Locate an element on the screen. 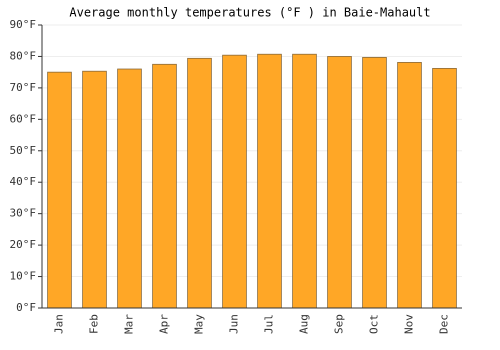 Image resolution: width=500 pixels, height=350 pixels. x-tick-label: Aug is located at coordinates (304, 324).